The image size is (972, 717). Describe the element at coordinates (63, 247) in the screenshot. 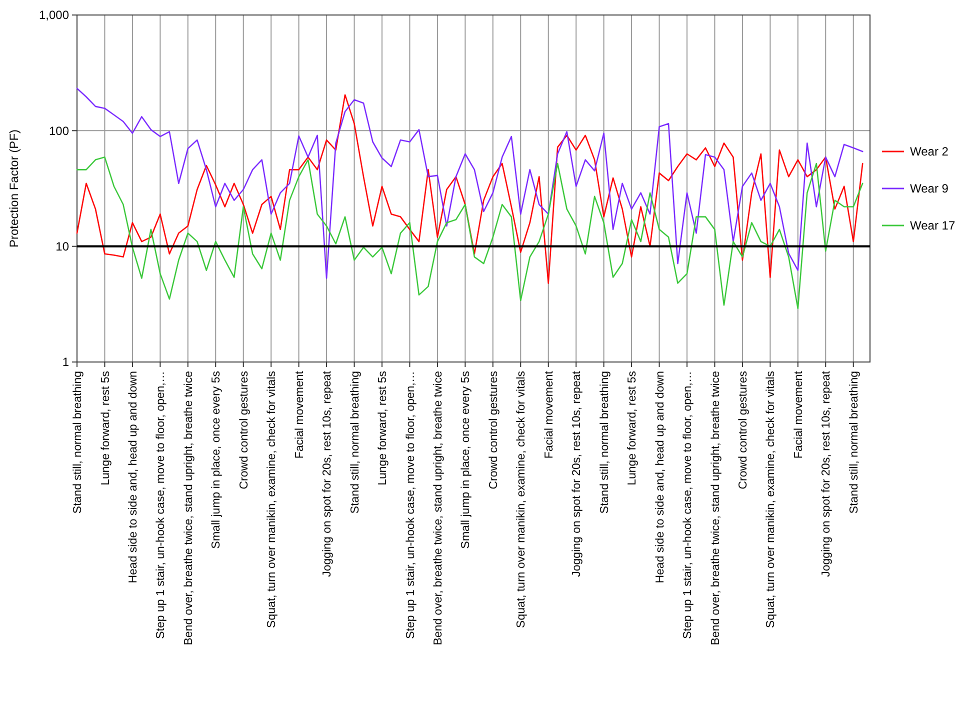

I see `y-tick-label: 10` at that location.